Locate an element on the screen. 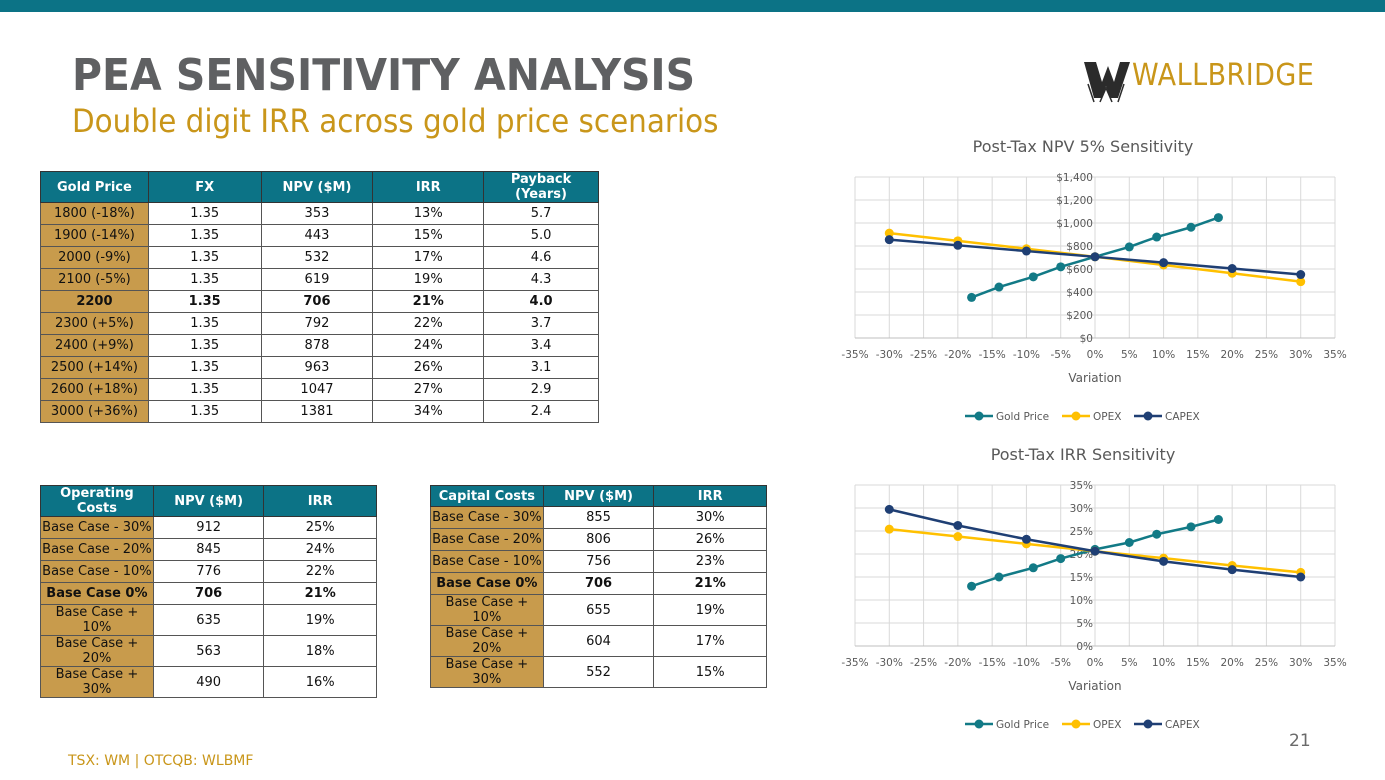 This screenshot has width=1385, height=780. column-header: Gold Price is located at coordinates (94, 187).